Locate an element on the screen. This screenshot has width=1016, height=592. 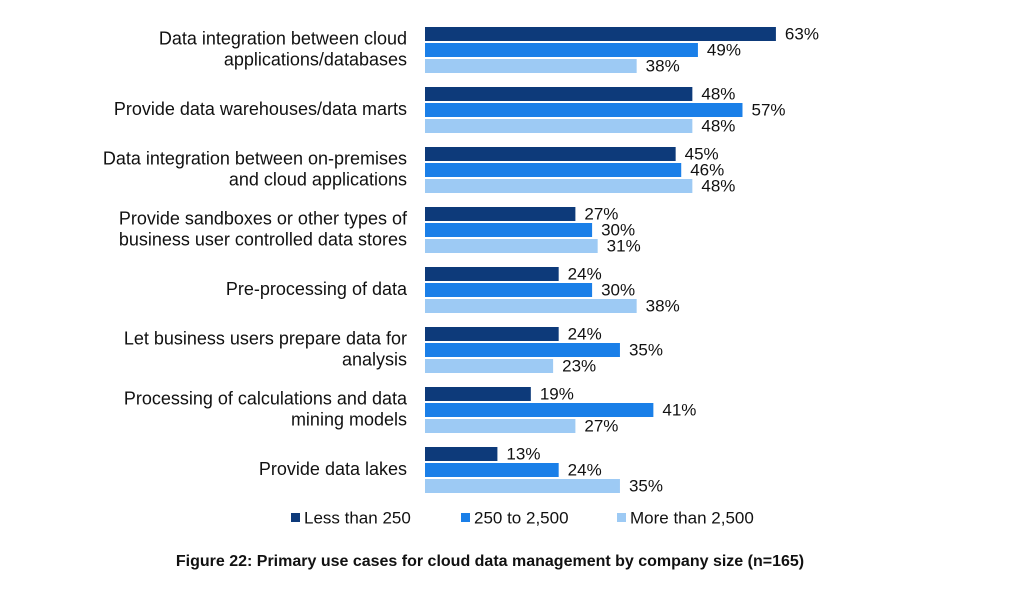
category-label: Provide data warehouses/data marts is located at coordinates (260, 109).